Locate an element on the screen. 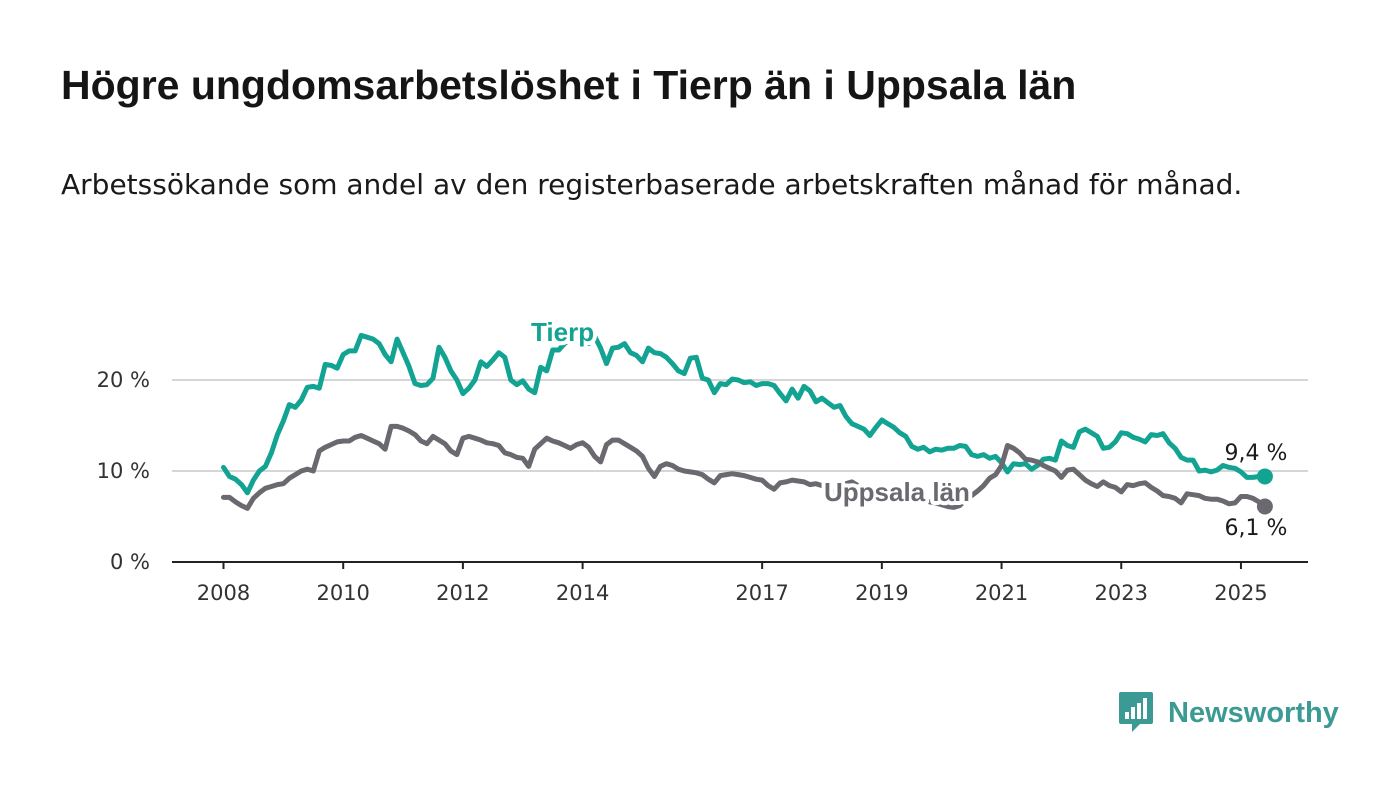  uppsala-lan-series-label-halo: Uppsala län is located at coordinates (897, 492).